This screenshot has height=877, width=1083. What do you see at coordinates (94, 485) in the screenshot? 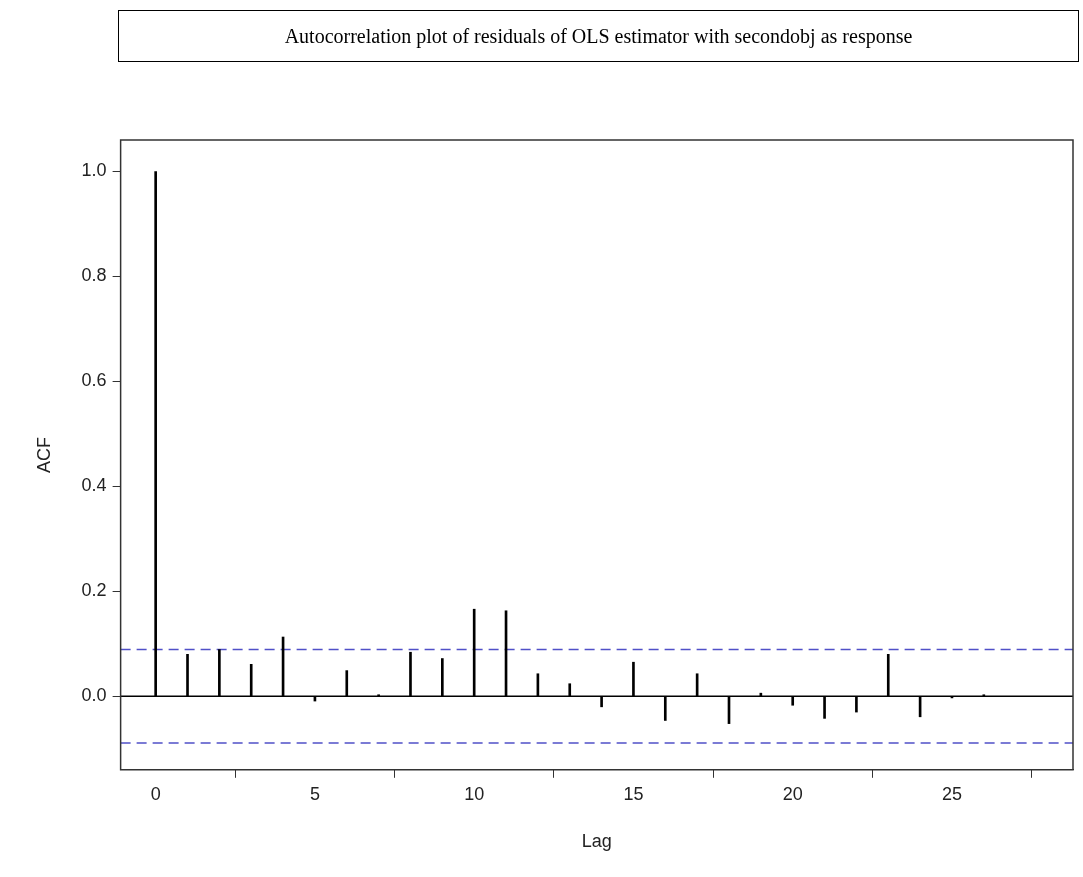
I see `y-tick-label: 0.4` at bounding box center [94, 485].